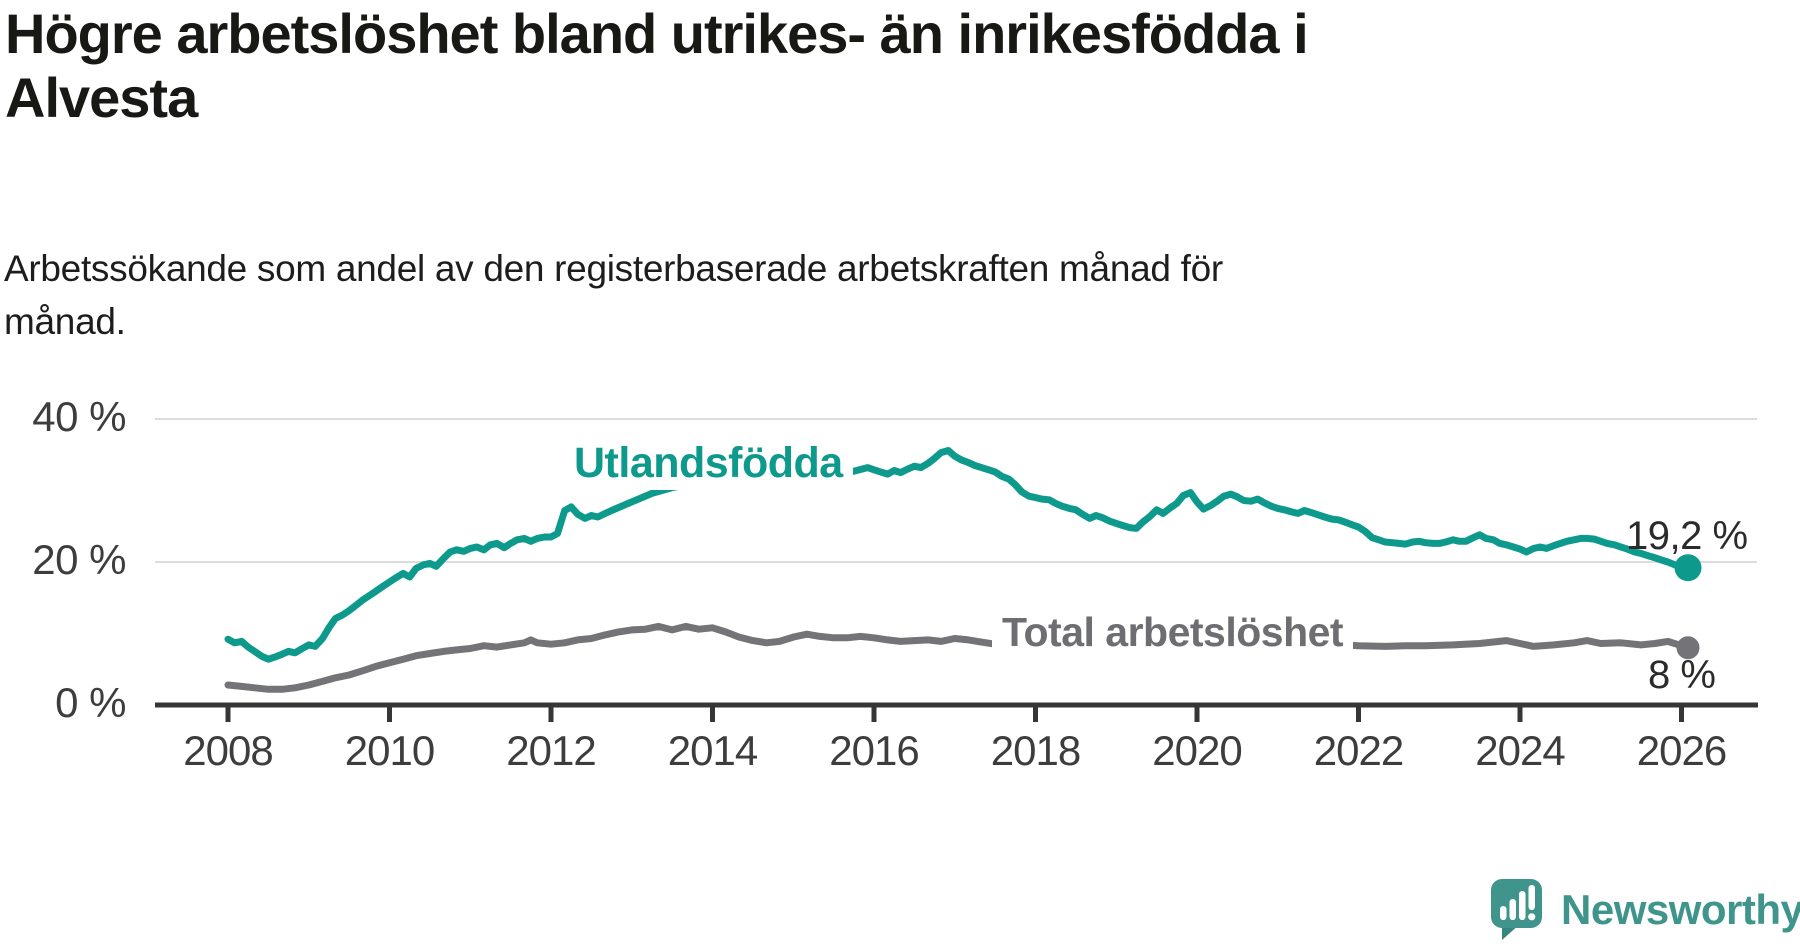 This screenshot has height=948, width=1800. What do you see at coordinates (65, 321) in the screenshot?
I see `subtitle-line-2: månad.` at bounding box center [65, 321].